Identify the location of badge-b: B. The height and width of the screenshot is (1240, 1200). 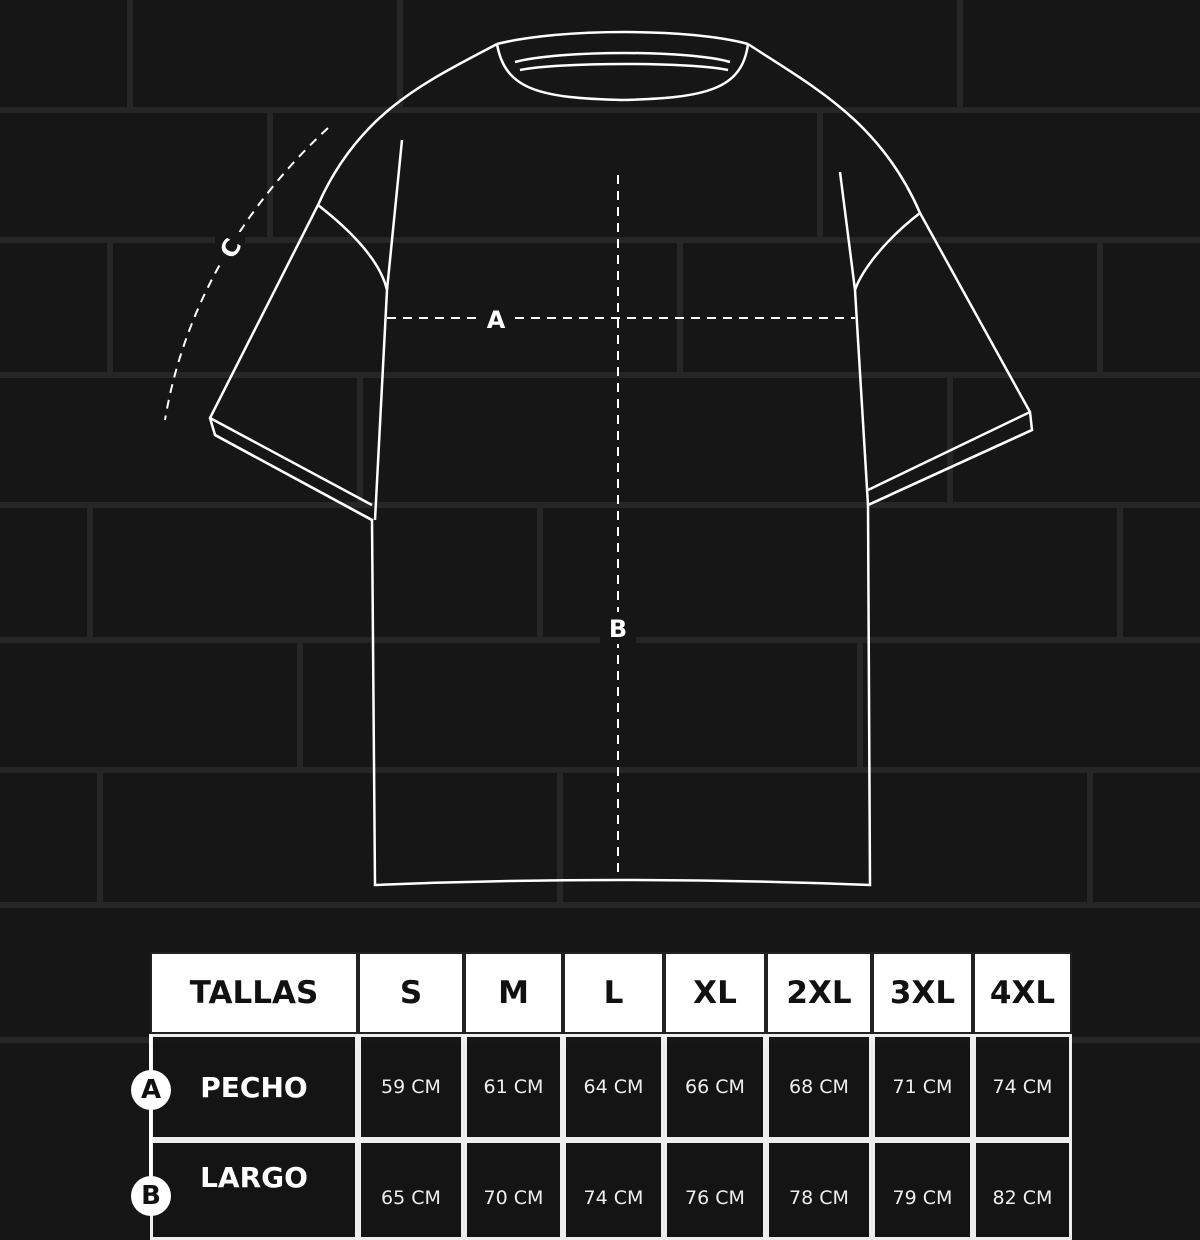
(151, 1196).